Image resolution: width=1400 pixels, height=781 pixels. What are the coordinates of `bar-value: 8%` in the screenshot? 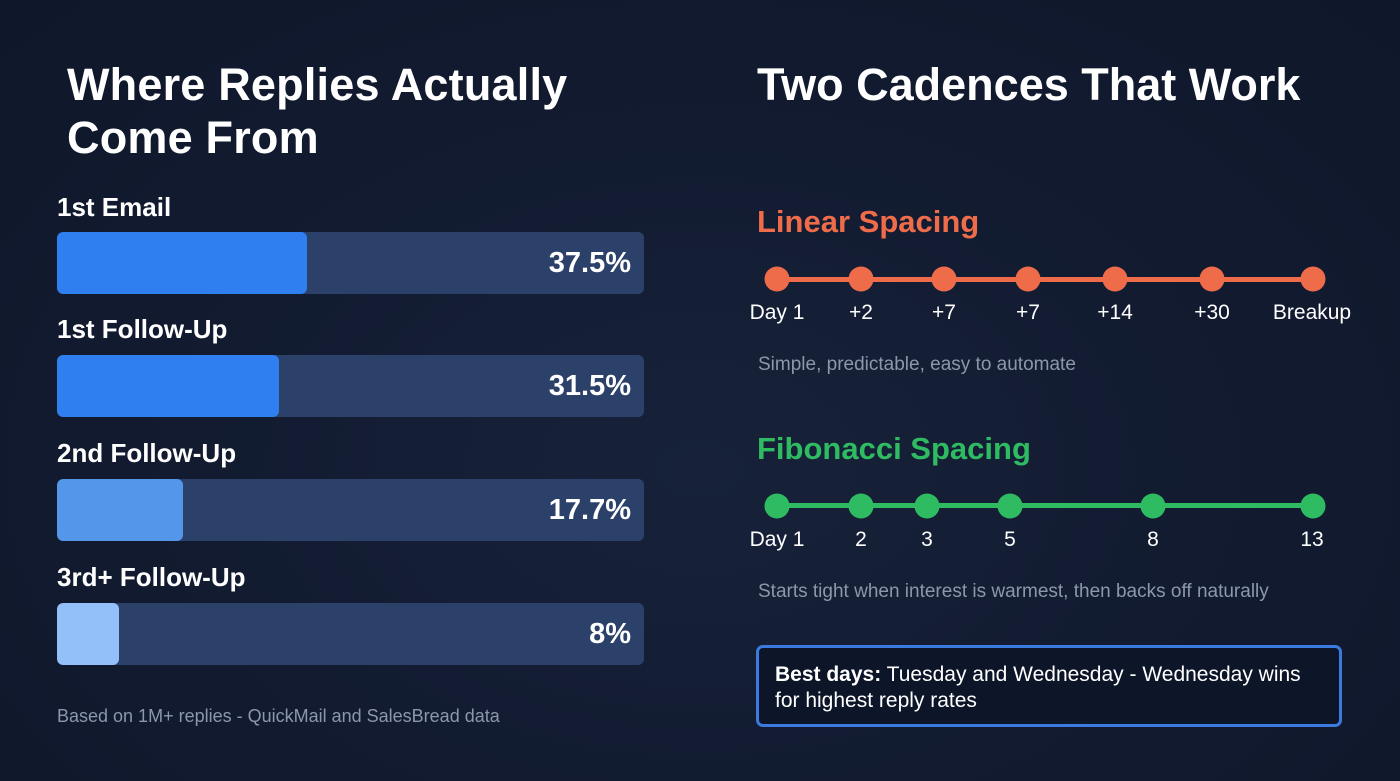 It's located at (610, 634).